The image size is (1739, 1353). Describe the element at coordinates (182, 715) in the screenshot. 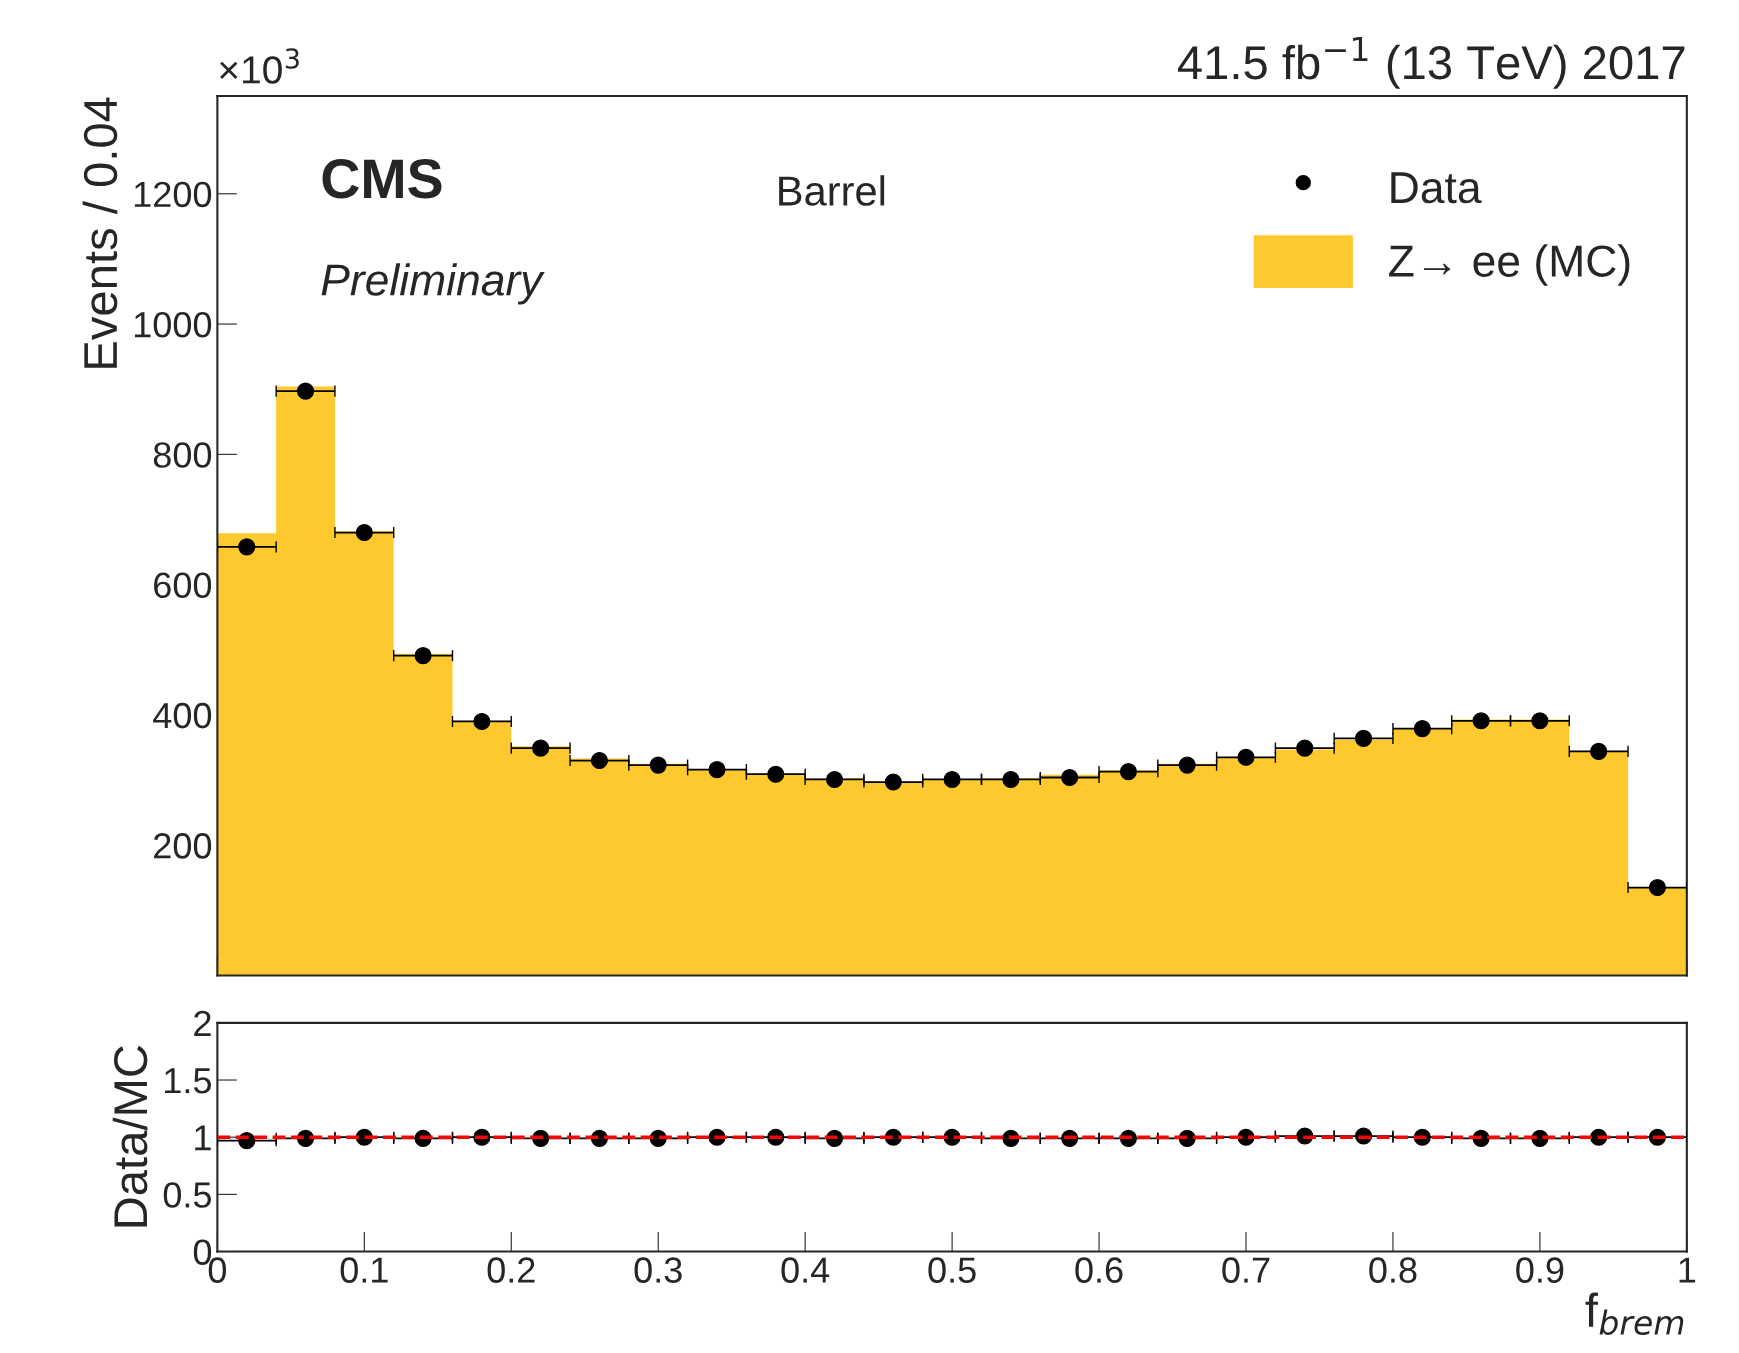

I see `y-tick-label: 400` at that location.